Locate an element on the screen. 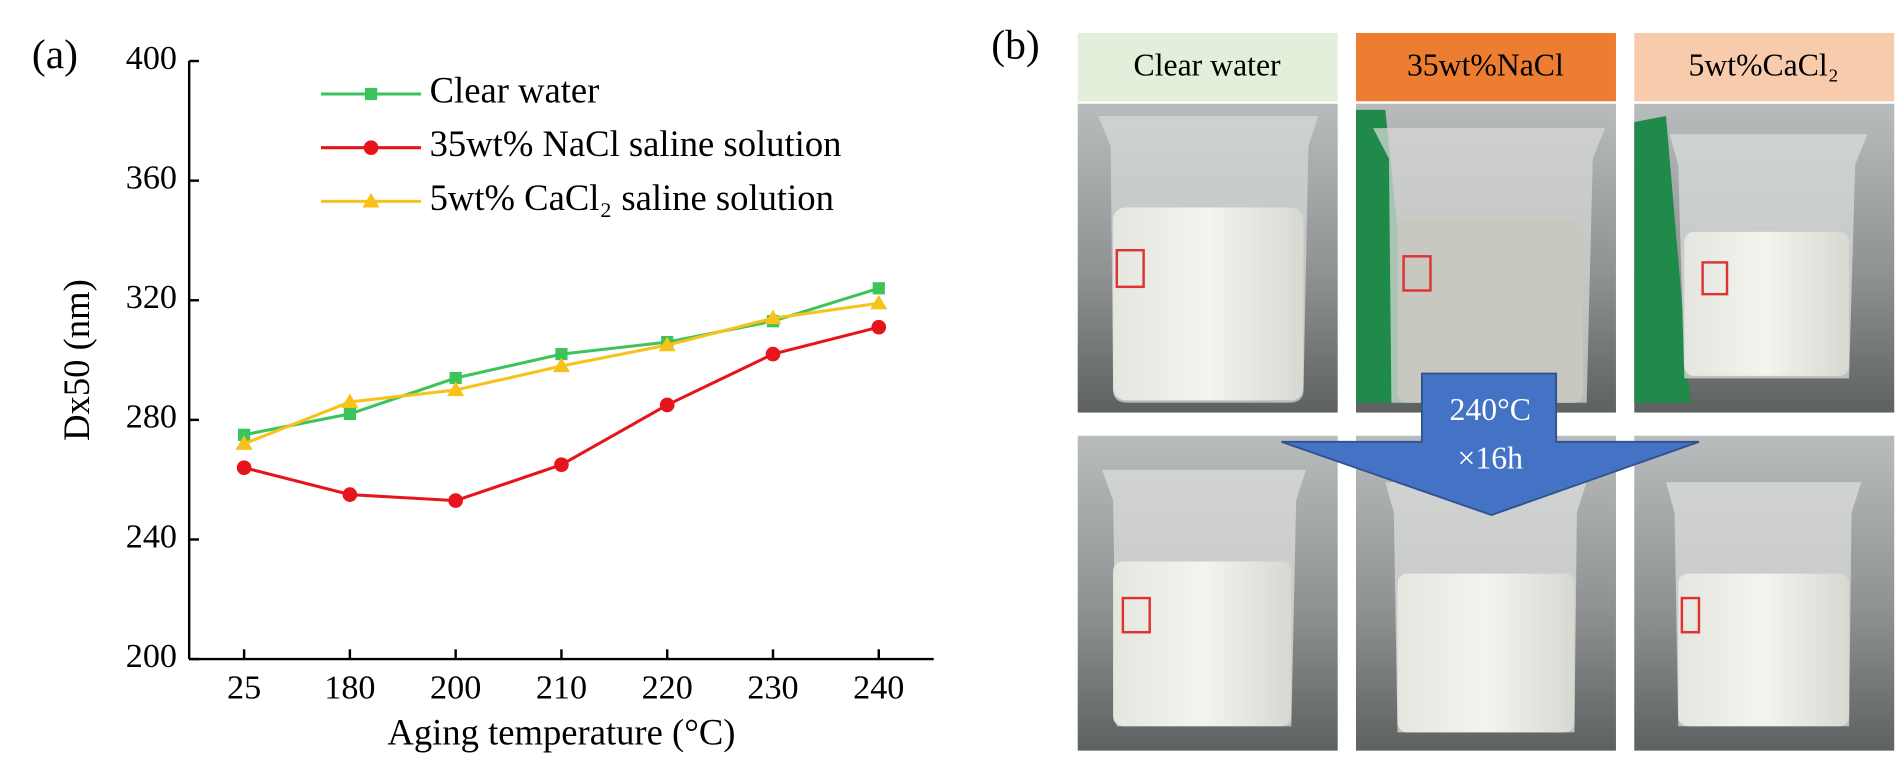 This screenshot has width=1904, height=772. header-text: 35wt%NaCl is located at coordinates (1485, 65).